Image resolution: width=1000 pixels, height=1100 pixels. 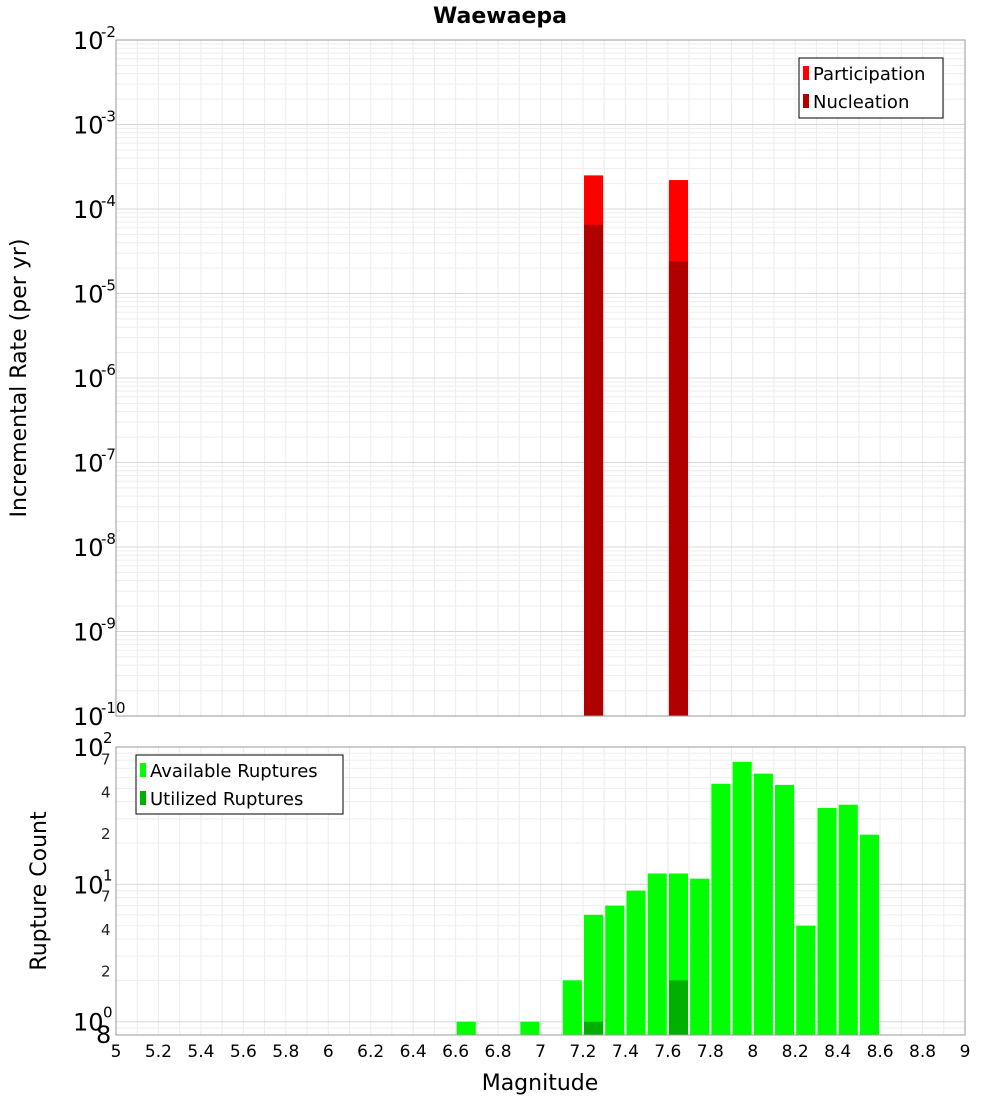 What do you see at coordinates (108, 624) in the screenshot?
I see `top-y-tick-exponent: -9` at bounding box center [108, 624].